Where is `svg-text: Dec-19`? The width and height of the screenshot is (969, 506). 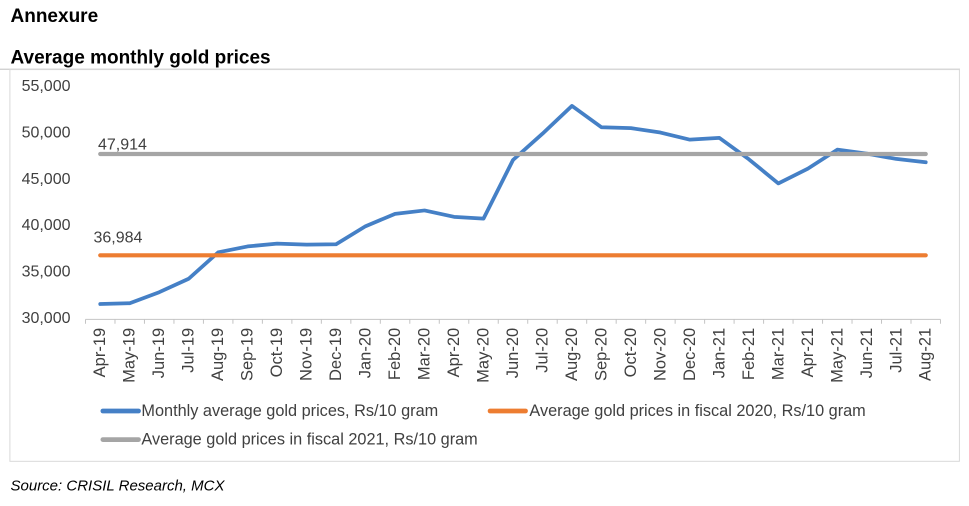 svg-text: Dec-19 is located at coordinates (336, 354).